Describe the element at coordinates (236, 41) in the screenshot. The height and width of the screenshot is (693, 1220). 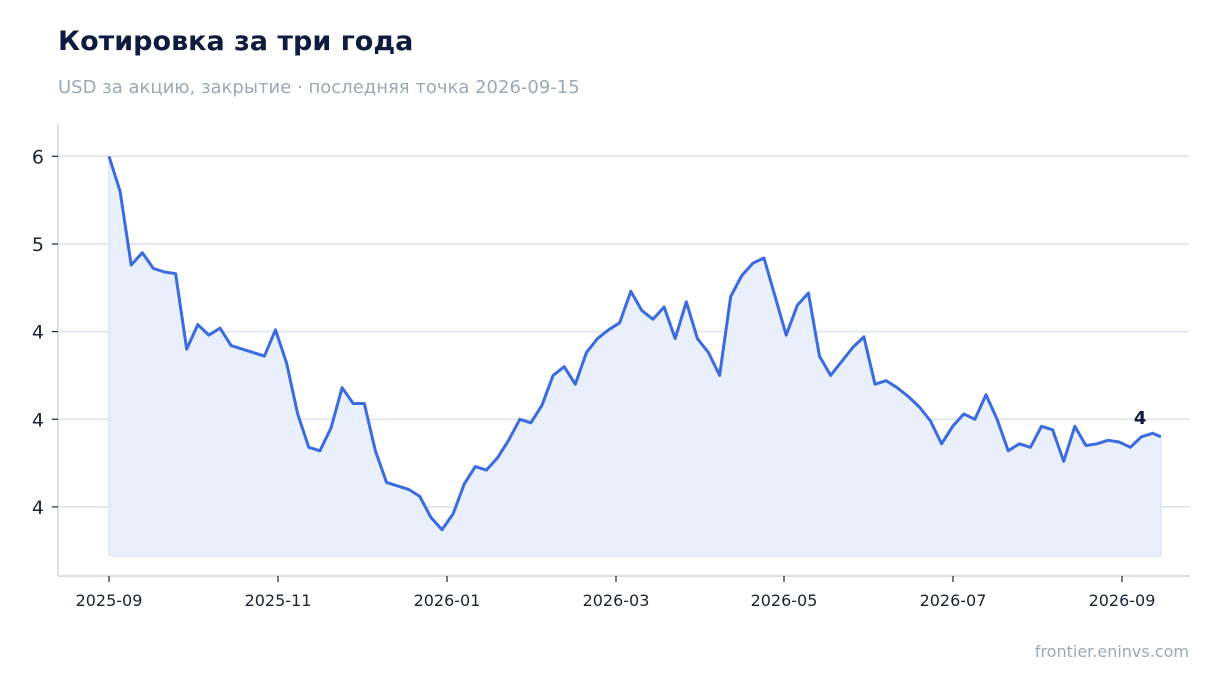
I see `chart-title: Котировка за три года` at that location.